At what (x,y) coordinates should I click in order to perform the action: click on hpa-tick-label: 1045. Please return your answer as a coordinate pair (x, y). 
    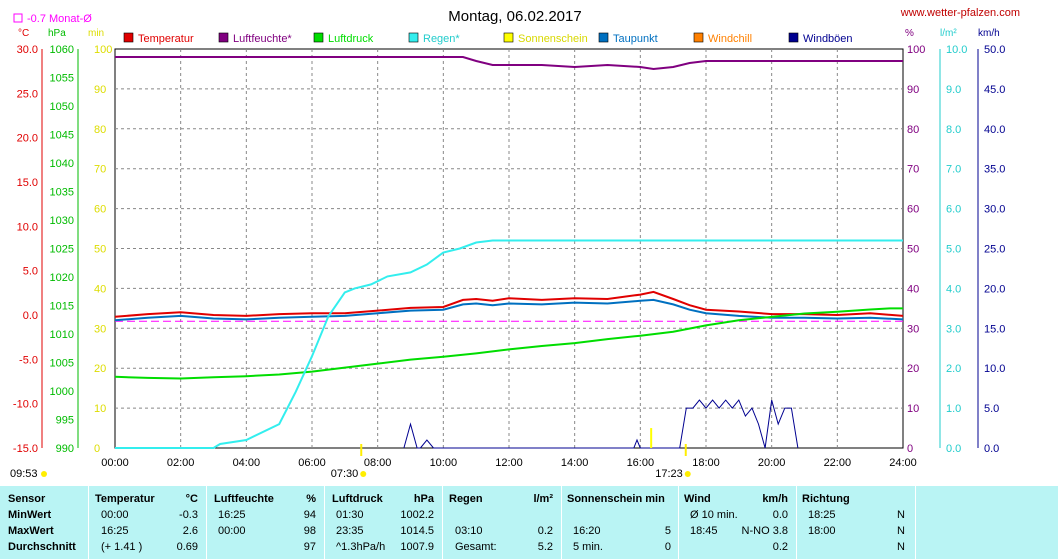
    Looking at the image, I should click on (62, 136).